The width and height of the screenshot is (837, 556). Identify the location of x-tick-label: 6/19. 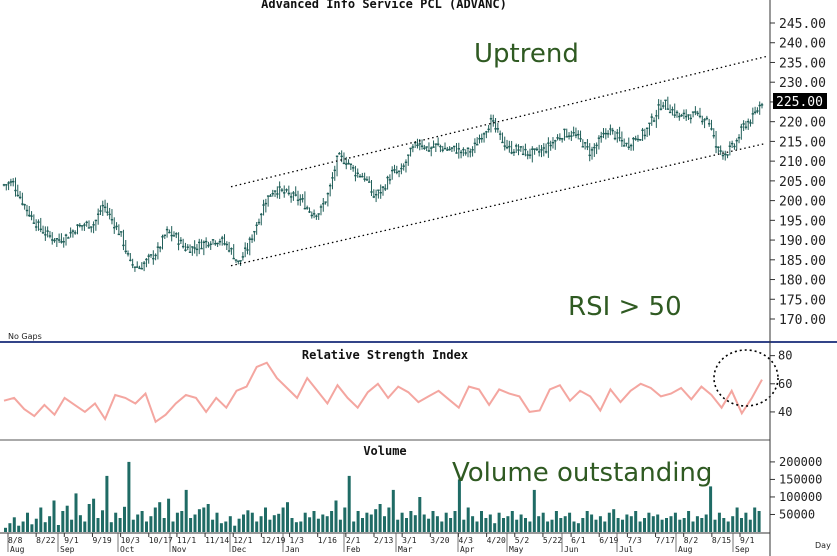
(608, 540).